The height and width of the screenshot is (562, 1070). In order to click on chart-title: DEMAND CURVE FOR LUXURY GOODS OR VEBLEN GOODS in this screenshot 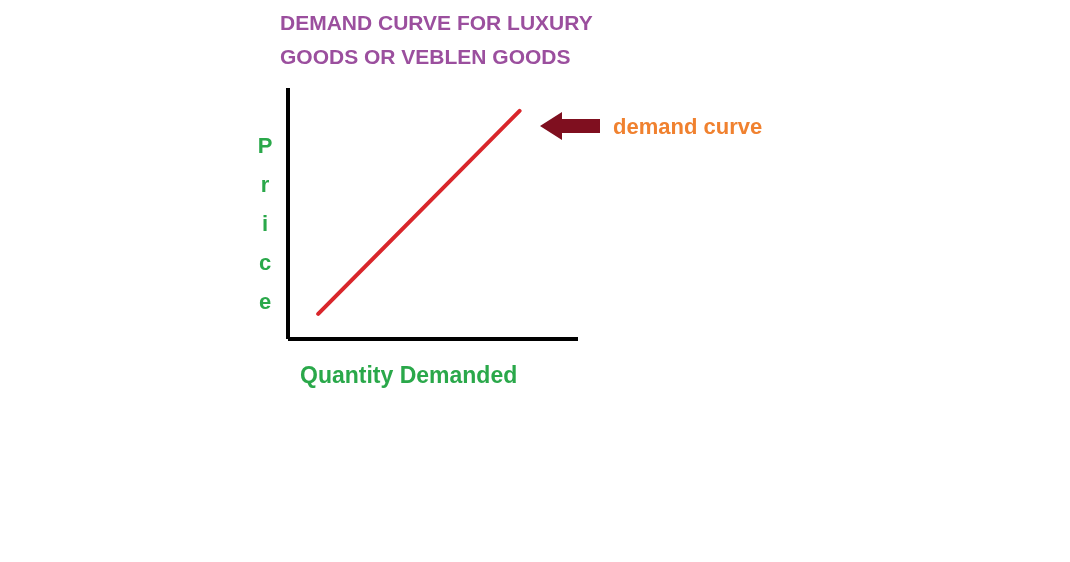, I will do `click(437, 40)`.